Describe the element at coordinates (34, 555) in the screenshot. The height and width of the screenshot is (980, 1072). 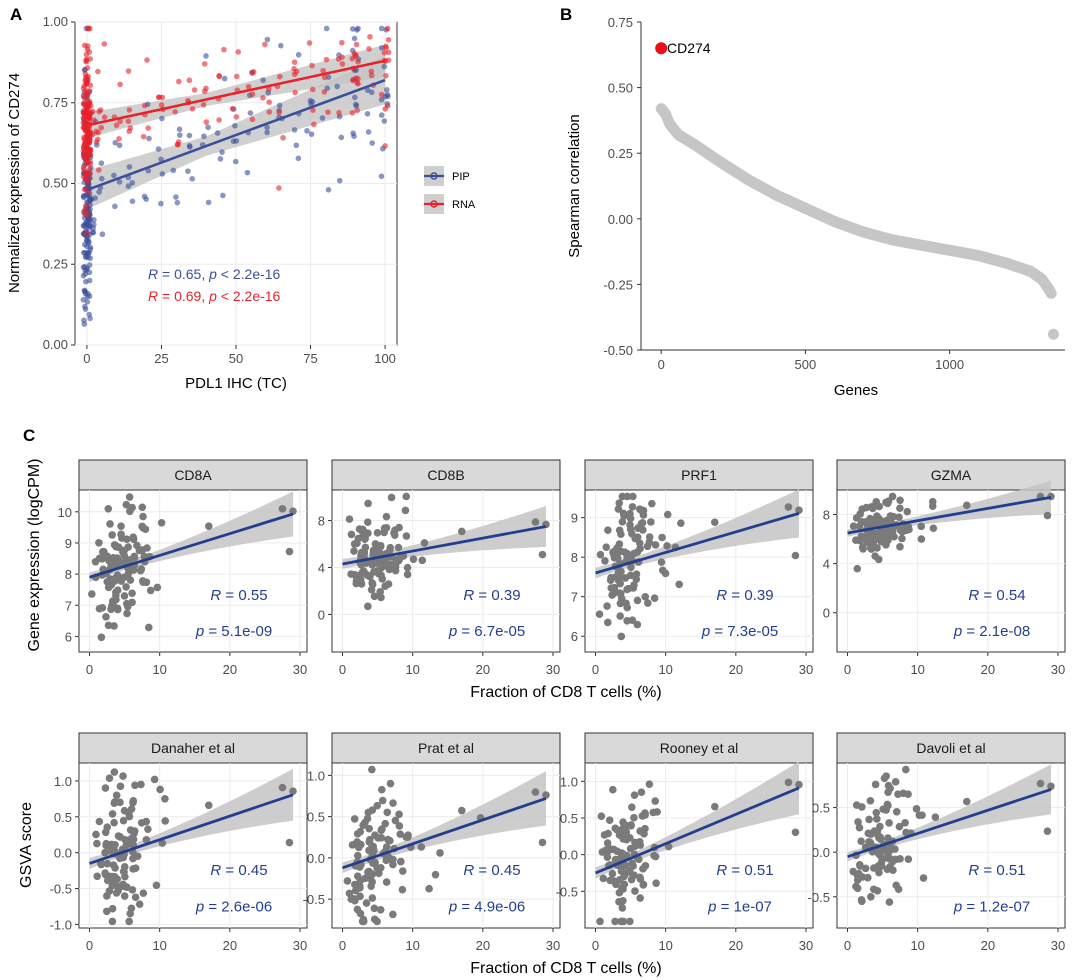
I see `panel-c-top-y-label: Gene expression (logCPM)` at that location.